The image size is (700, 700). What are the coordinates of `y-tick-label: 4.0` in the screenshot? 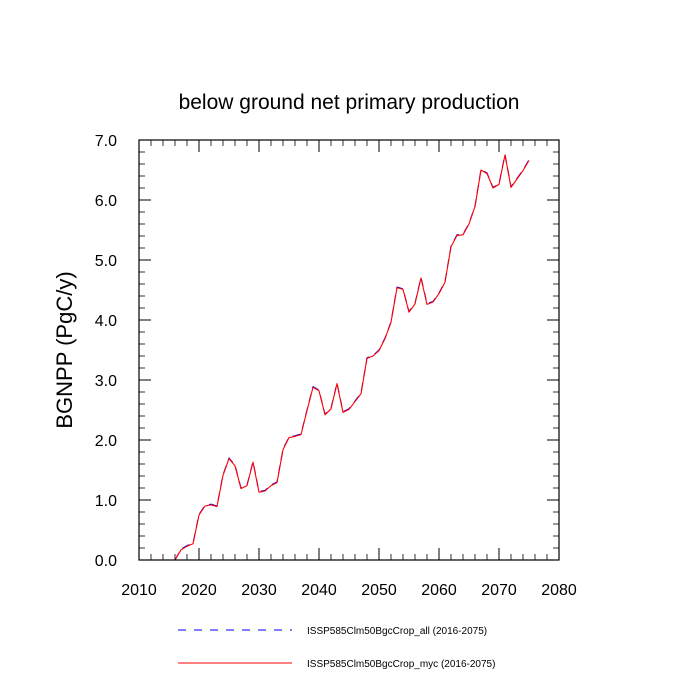 It's located at (106, 321).